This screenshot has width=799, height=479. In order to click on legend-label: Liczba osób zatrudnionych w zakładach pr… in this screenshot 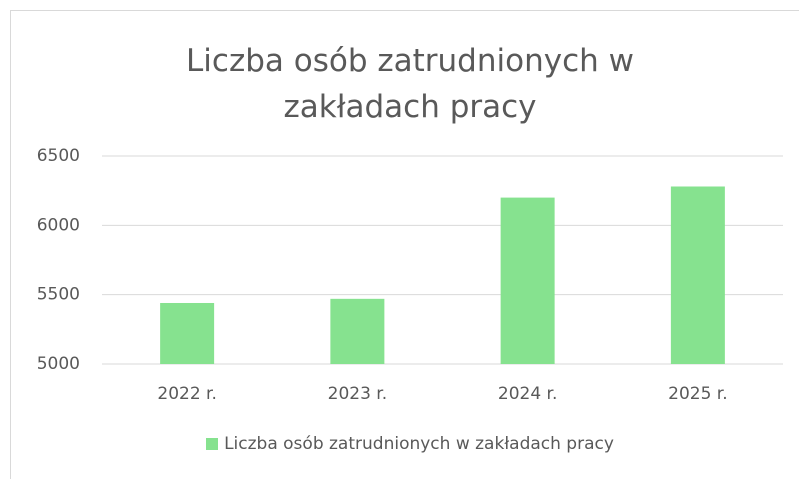, I will do `click(419, 444)`.